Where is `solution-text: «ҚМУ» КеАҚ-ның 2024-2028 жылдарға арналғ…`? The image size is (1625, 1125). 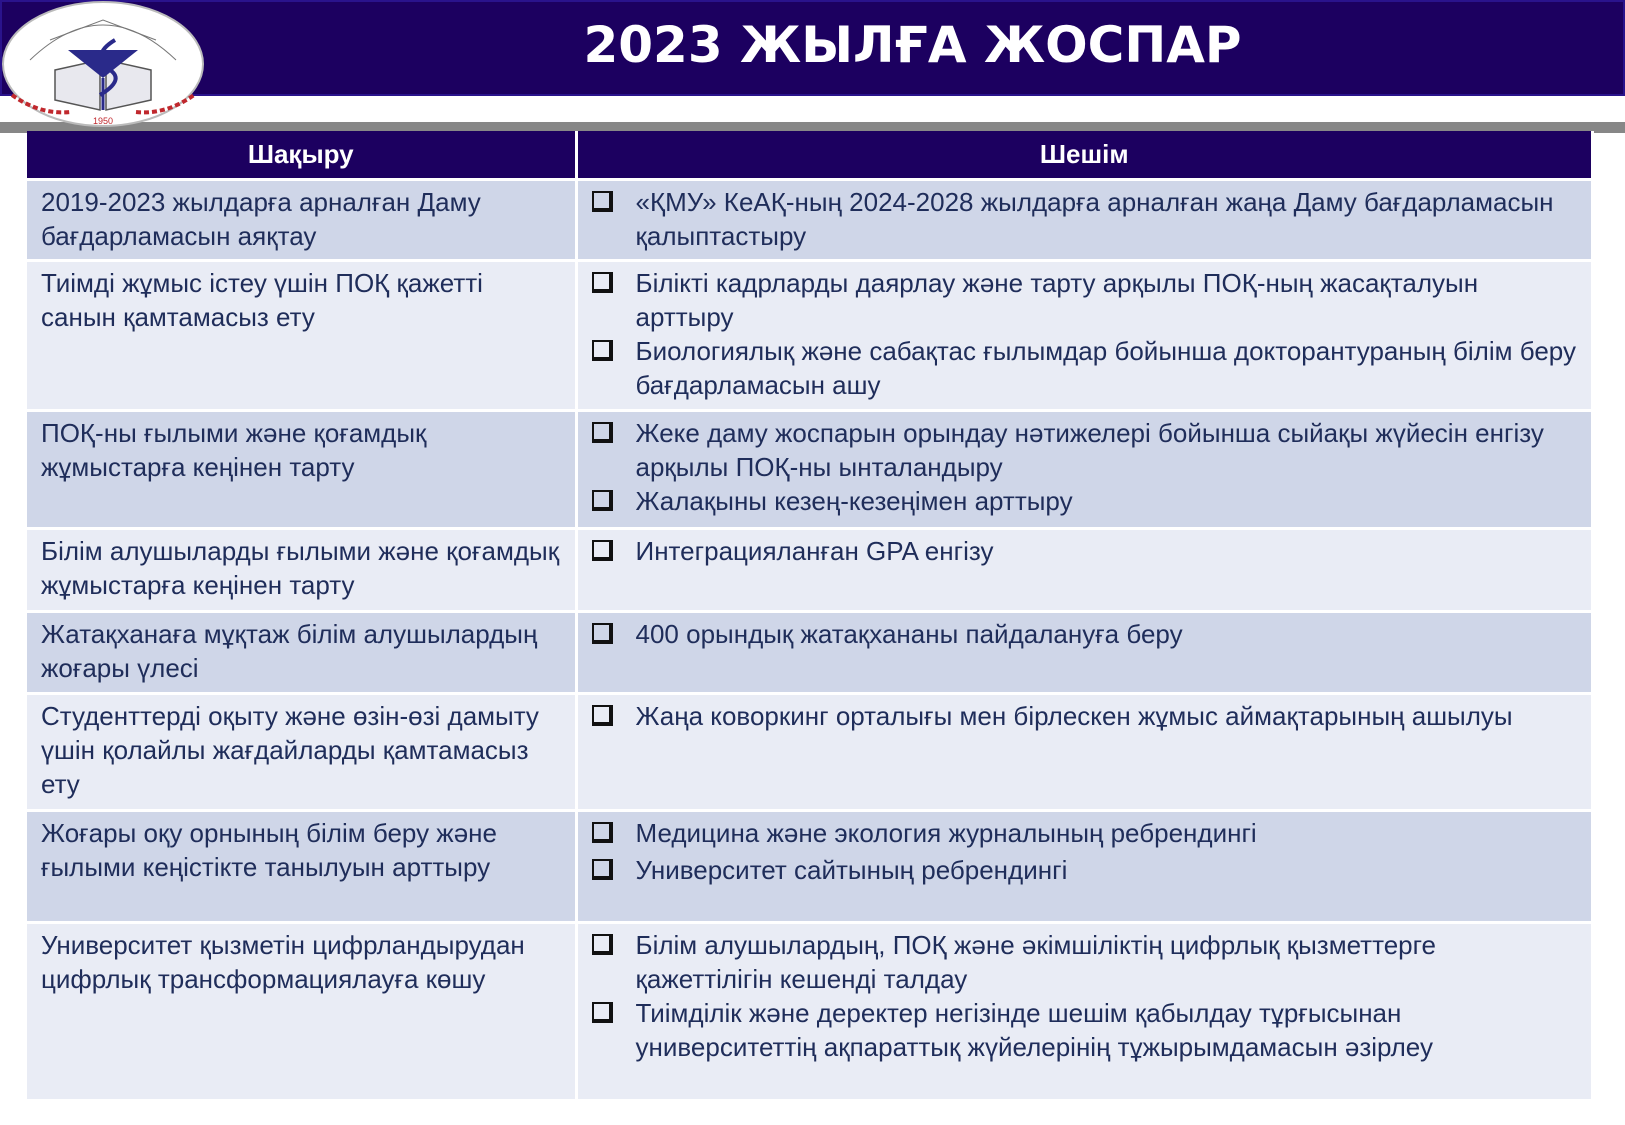 solution-text: «ҚМУ» КеАҚ-ның 2024-2028 жылдарға арналғ… is located at coordinates (1094, 219).